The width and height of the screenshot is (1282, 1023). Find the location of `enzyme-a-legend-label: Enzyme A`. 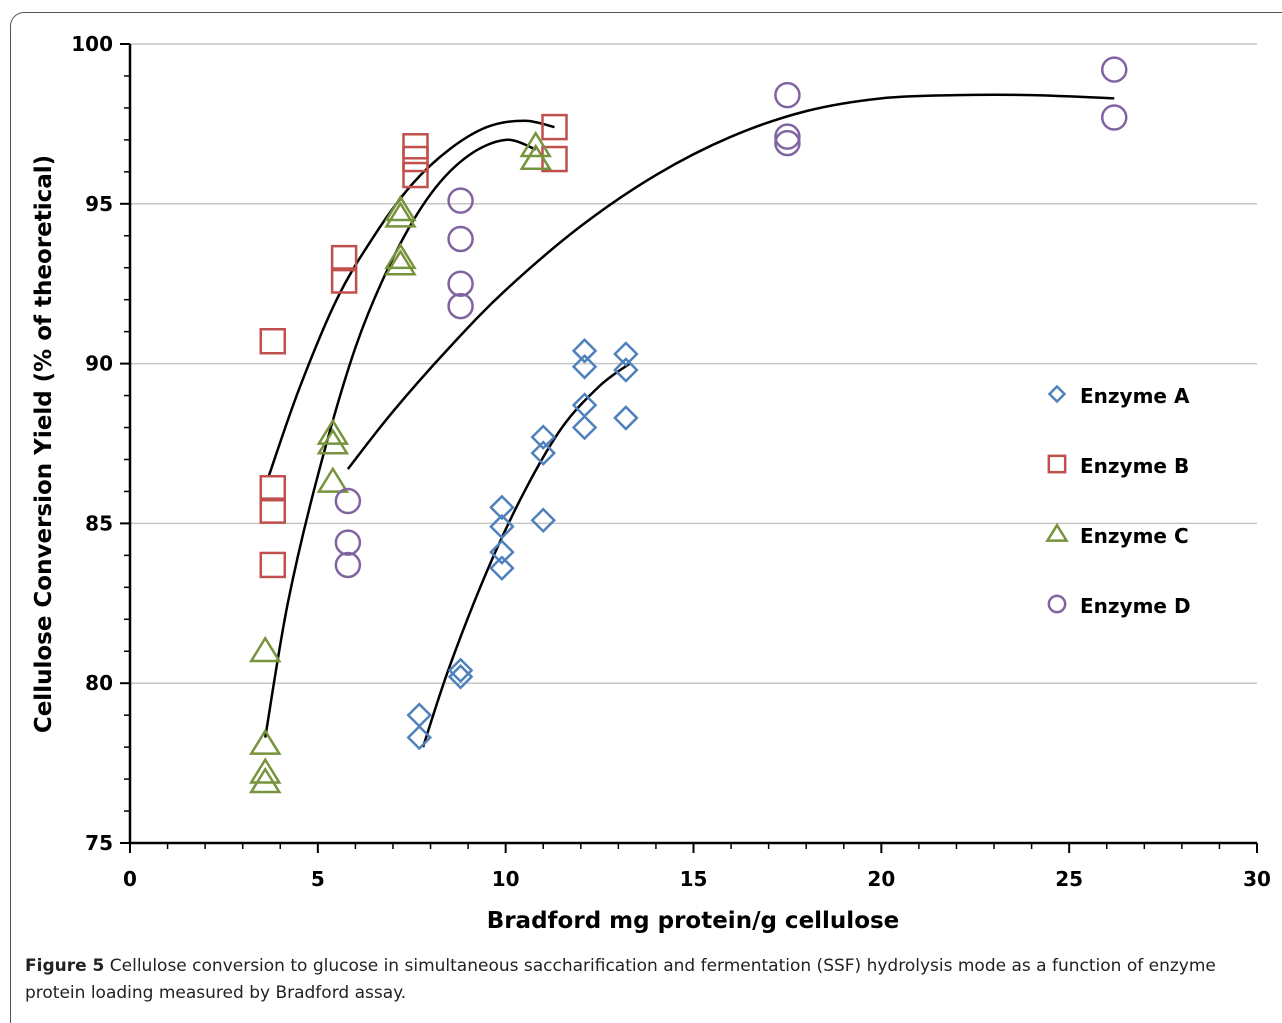

enzyme-a-legend-label: Enzyme A is located at coordinates (1135, 396).